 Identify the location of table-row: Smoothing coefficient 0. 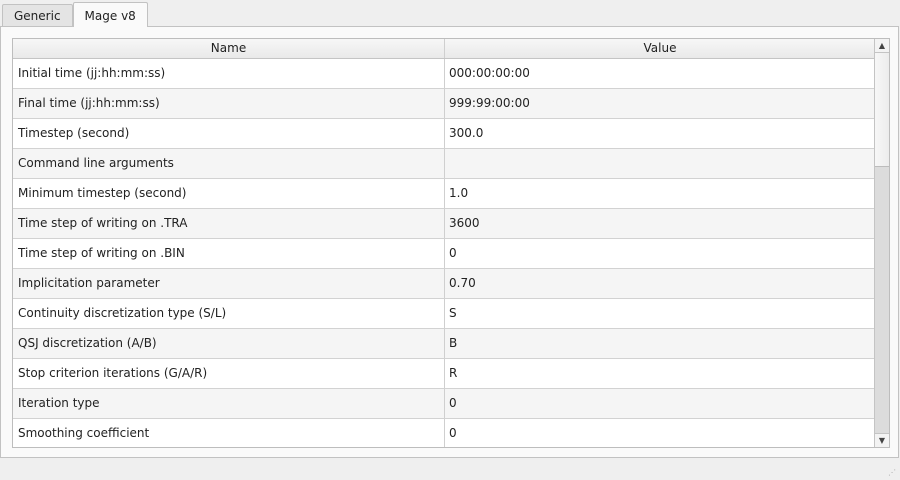
(451, 433).